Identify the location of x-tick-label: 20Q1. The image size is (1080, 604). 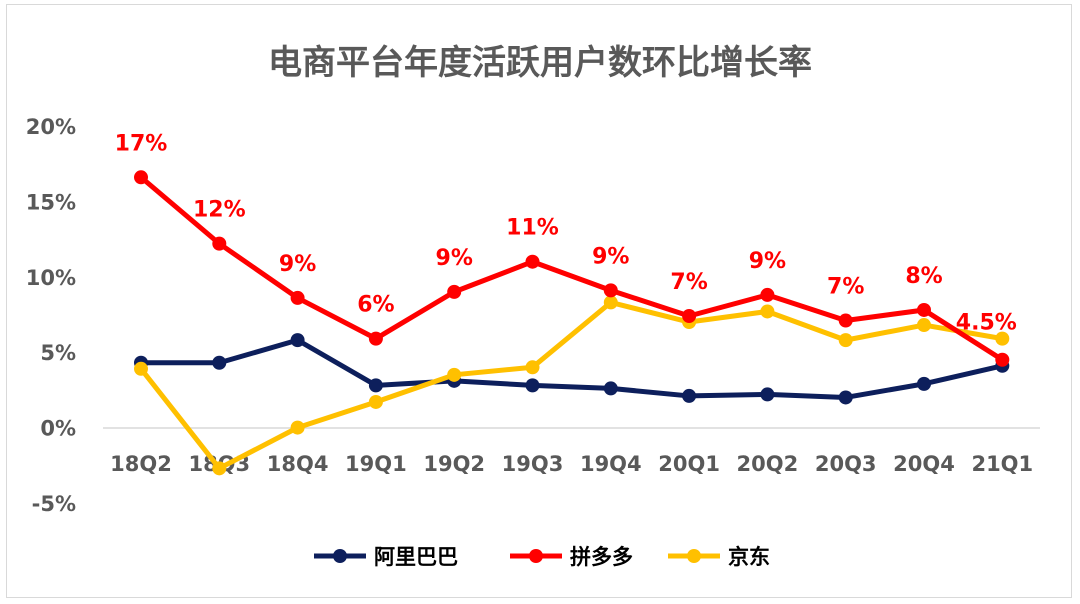
(689, 464).